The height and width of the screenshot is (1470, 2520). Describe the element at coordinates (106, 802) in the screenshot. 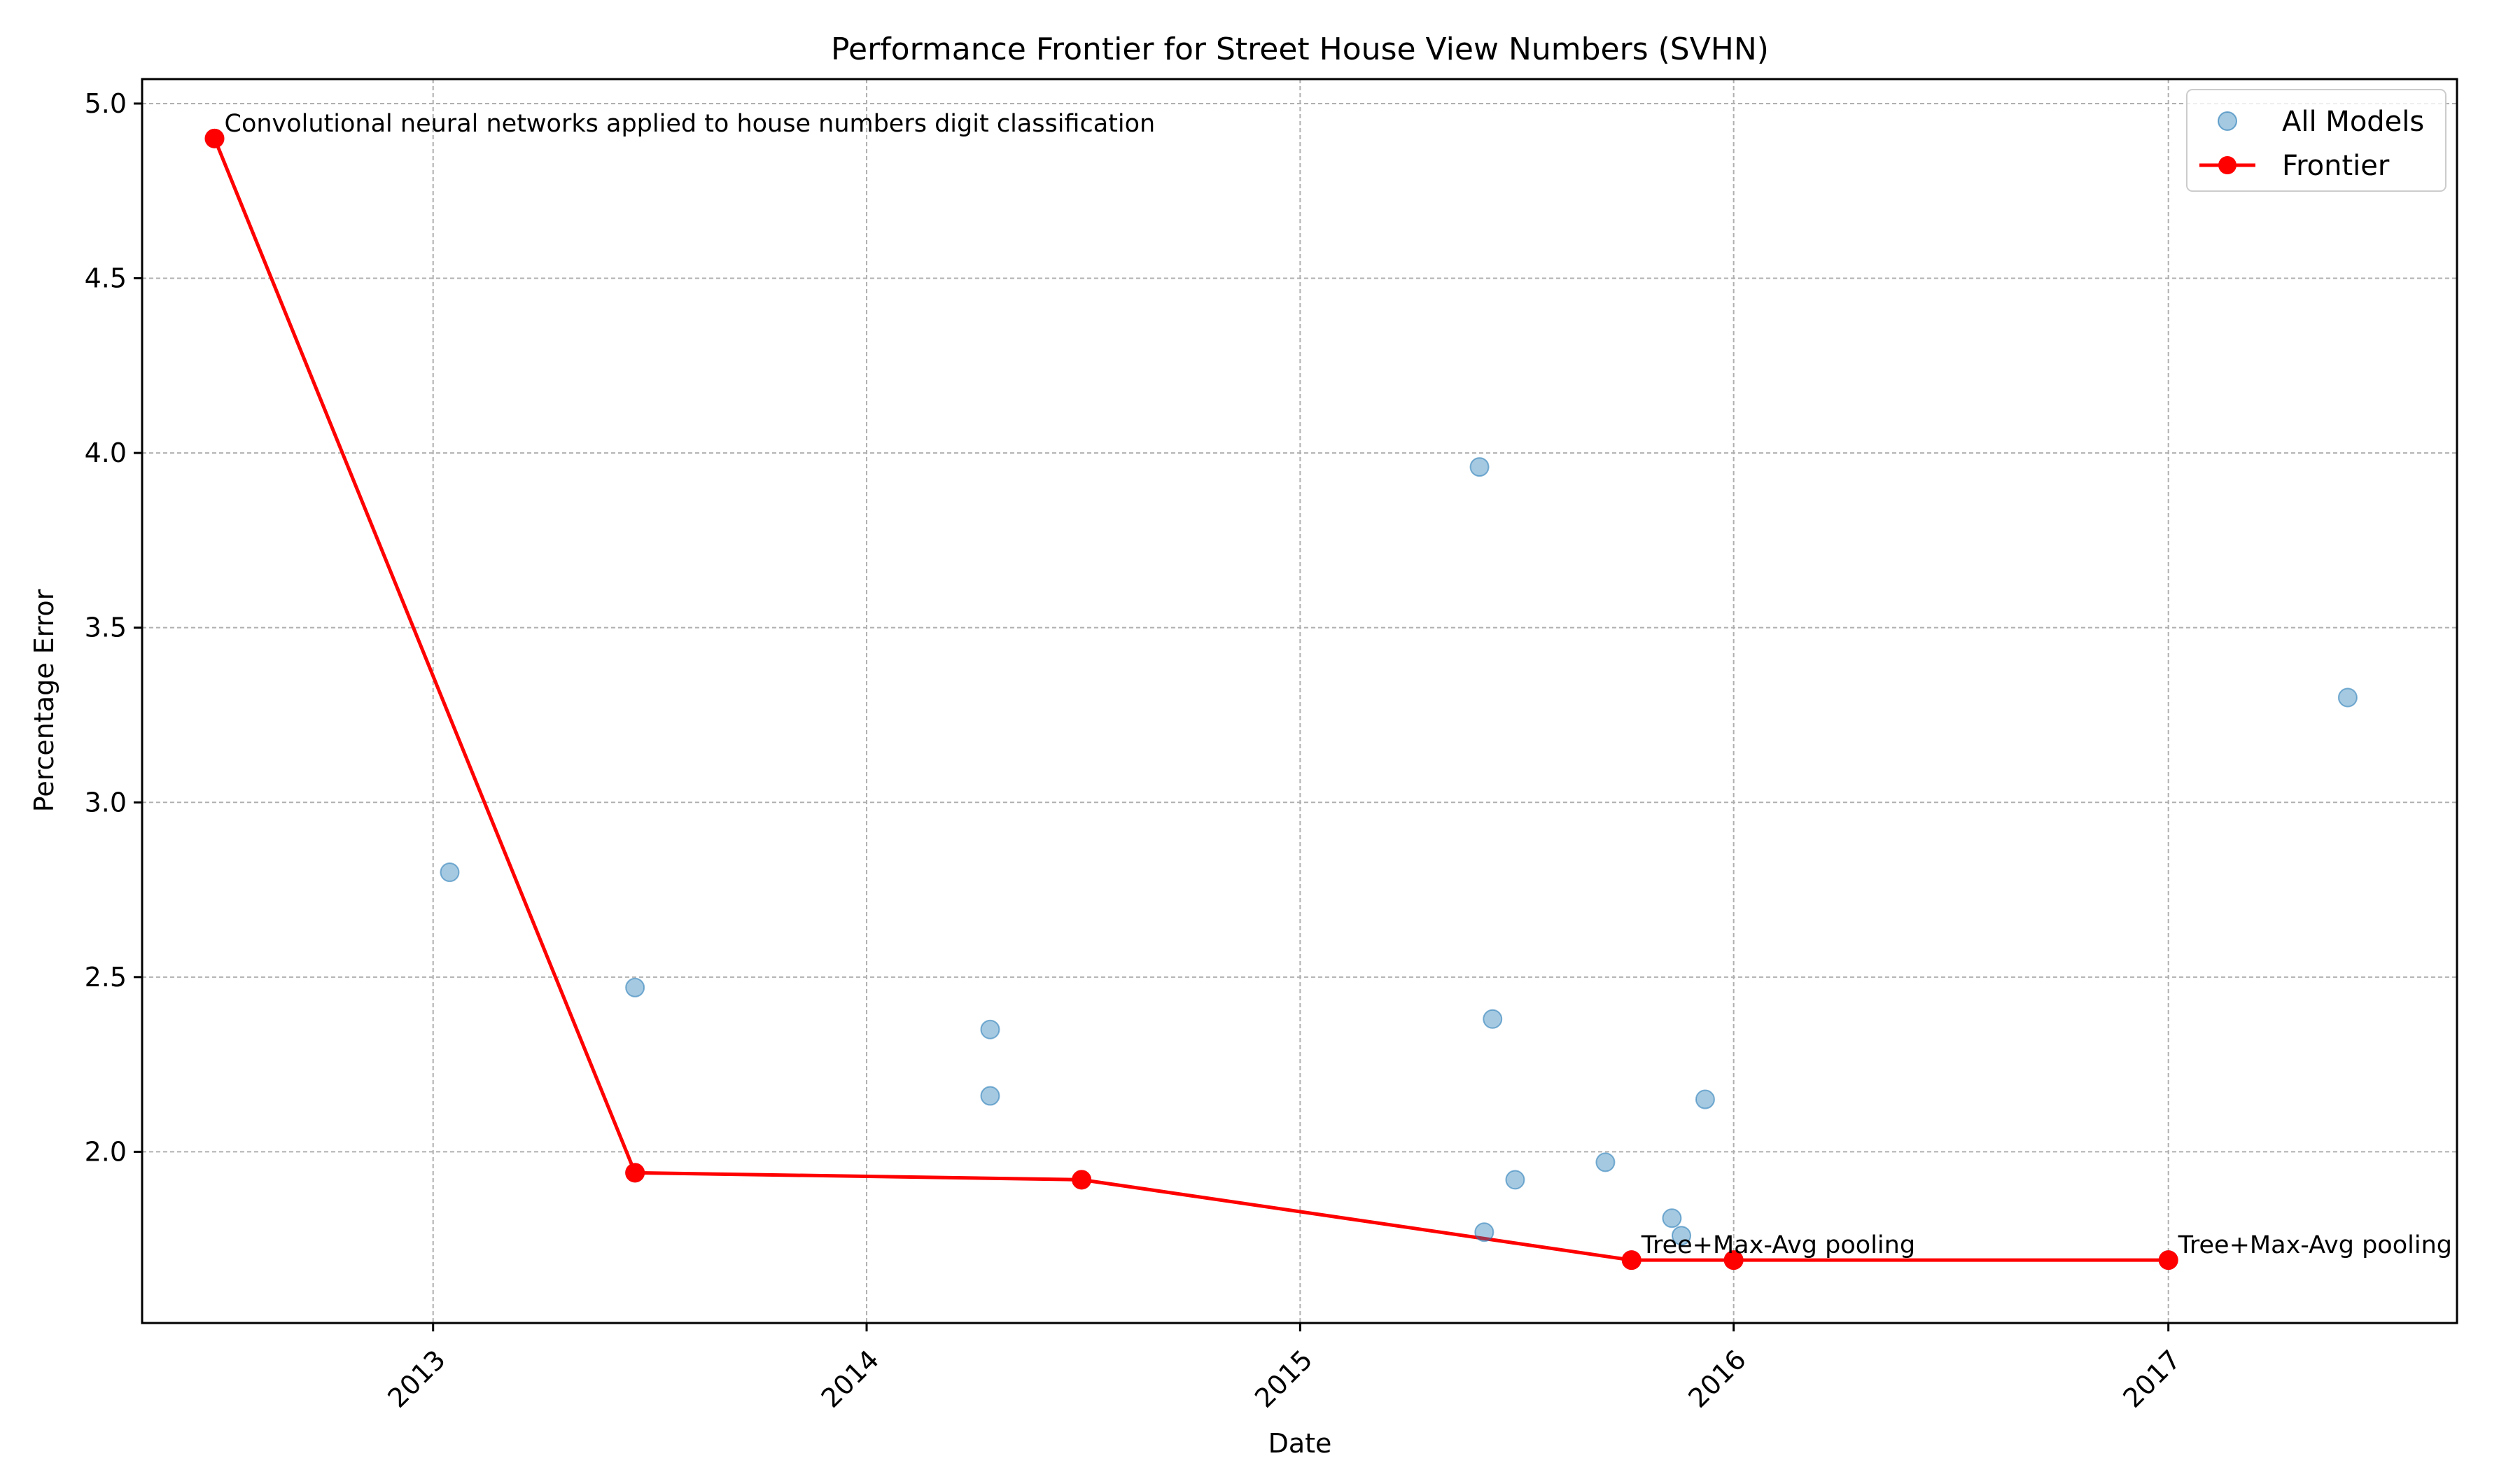

I see `y-tick-label: 3.0` at that location.